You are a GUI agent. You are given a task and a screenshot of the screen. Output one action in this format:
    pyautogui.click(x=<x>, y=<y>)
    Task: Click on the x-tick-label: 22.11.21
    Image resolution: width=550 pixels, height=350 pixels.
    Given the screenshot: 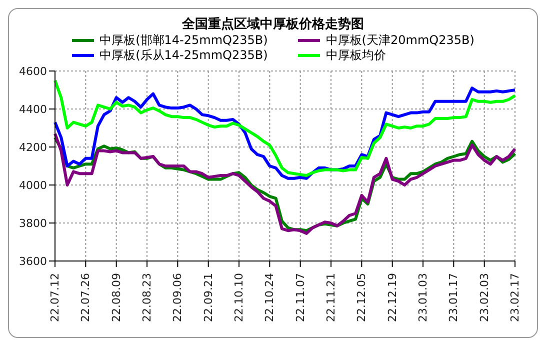 What is the action you would take?
    pyautogui.click(x=331, y=297)
    